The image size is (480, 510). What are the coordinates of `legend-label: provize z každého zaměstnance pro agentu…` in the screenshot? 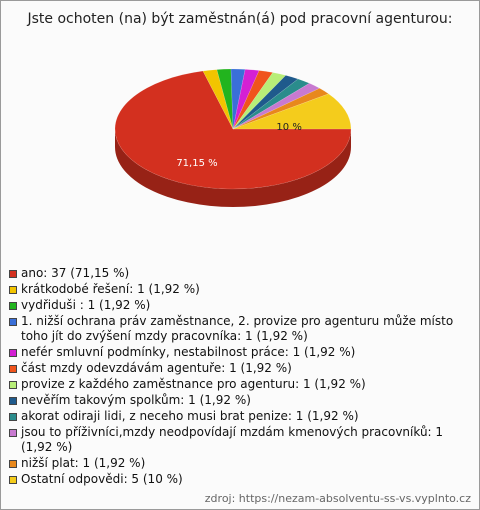 It's located at (193, 384).